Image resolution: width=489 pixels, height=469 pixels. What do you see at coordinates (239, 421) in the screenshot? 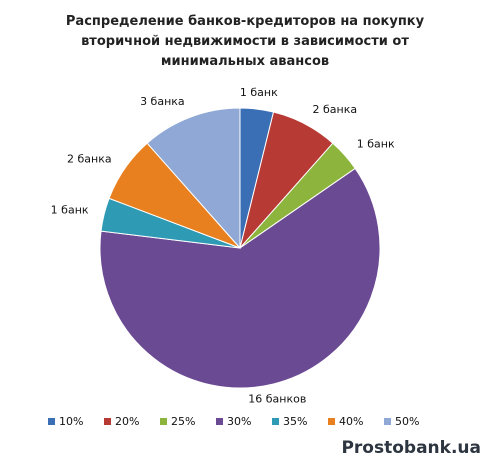
I see `legend-label: 30%` at bounding box center [239, 421].